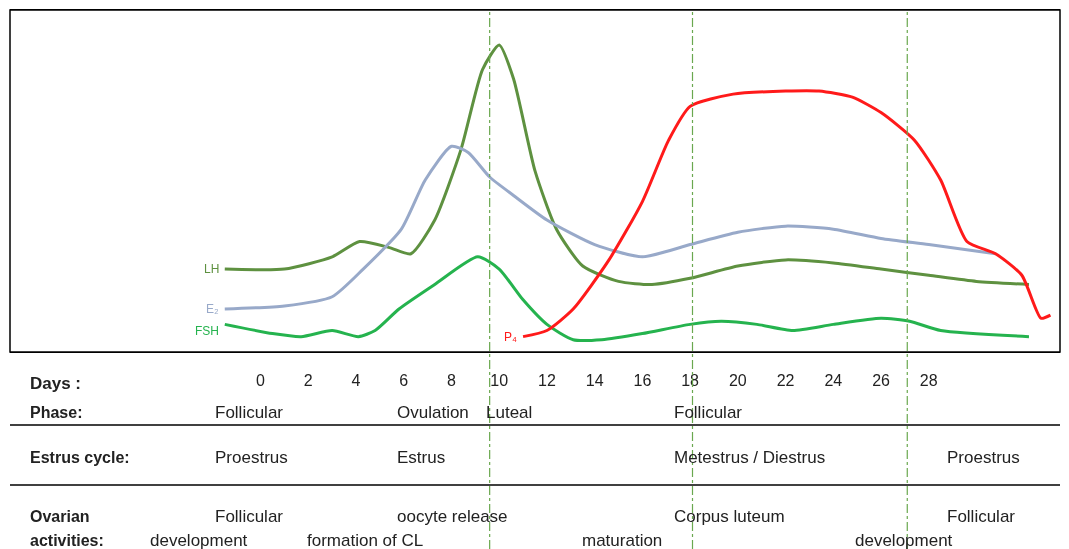 The height and width of the screenshot is (549, 1069). What do you see at coordinates (356, 381) in the screenshot?
I see `x-tick-label: 4` at bounding box center [356, 381].